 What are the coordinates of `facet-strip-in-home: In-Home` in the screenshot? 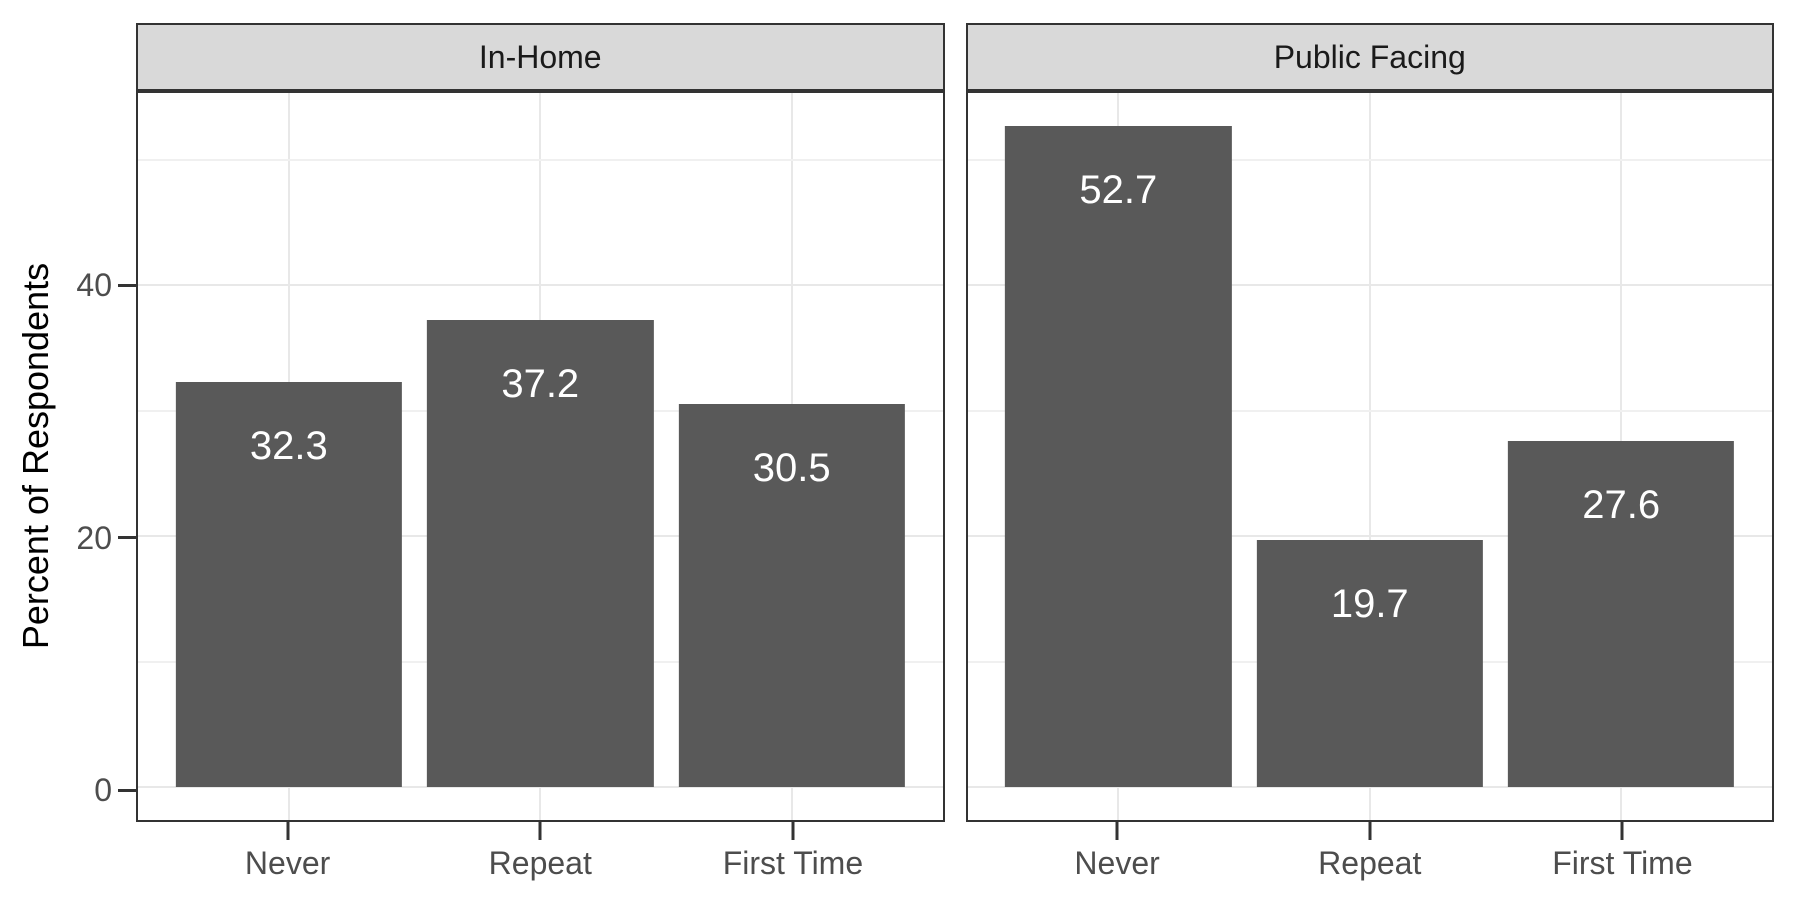 It's located at (540, 57).